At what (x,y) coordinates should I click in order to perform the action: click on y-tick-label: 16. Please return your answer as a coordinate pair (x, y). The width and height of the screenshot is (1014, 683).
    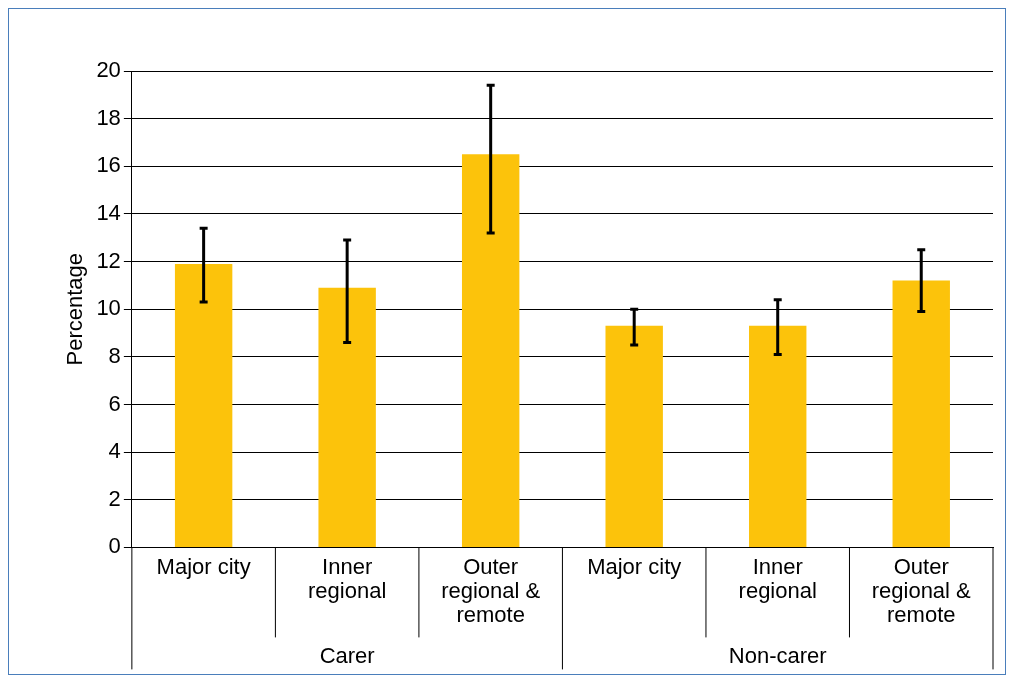
    Looking at the image, I should click on (108, 165).